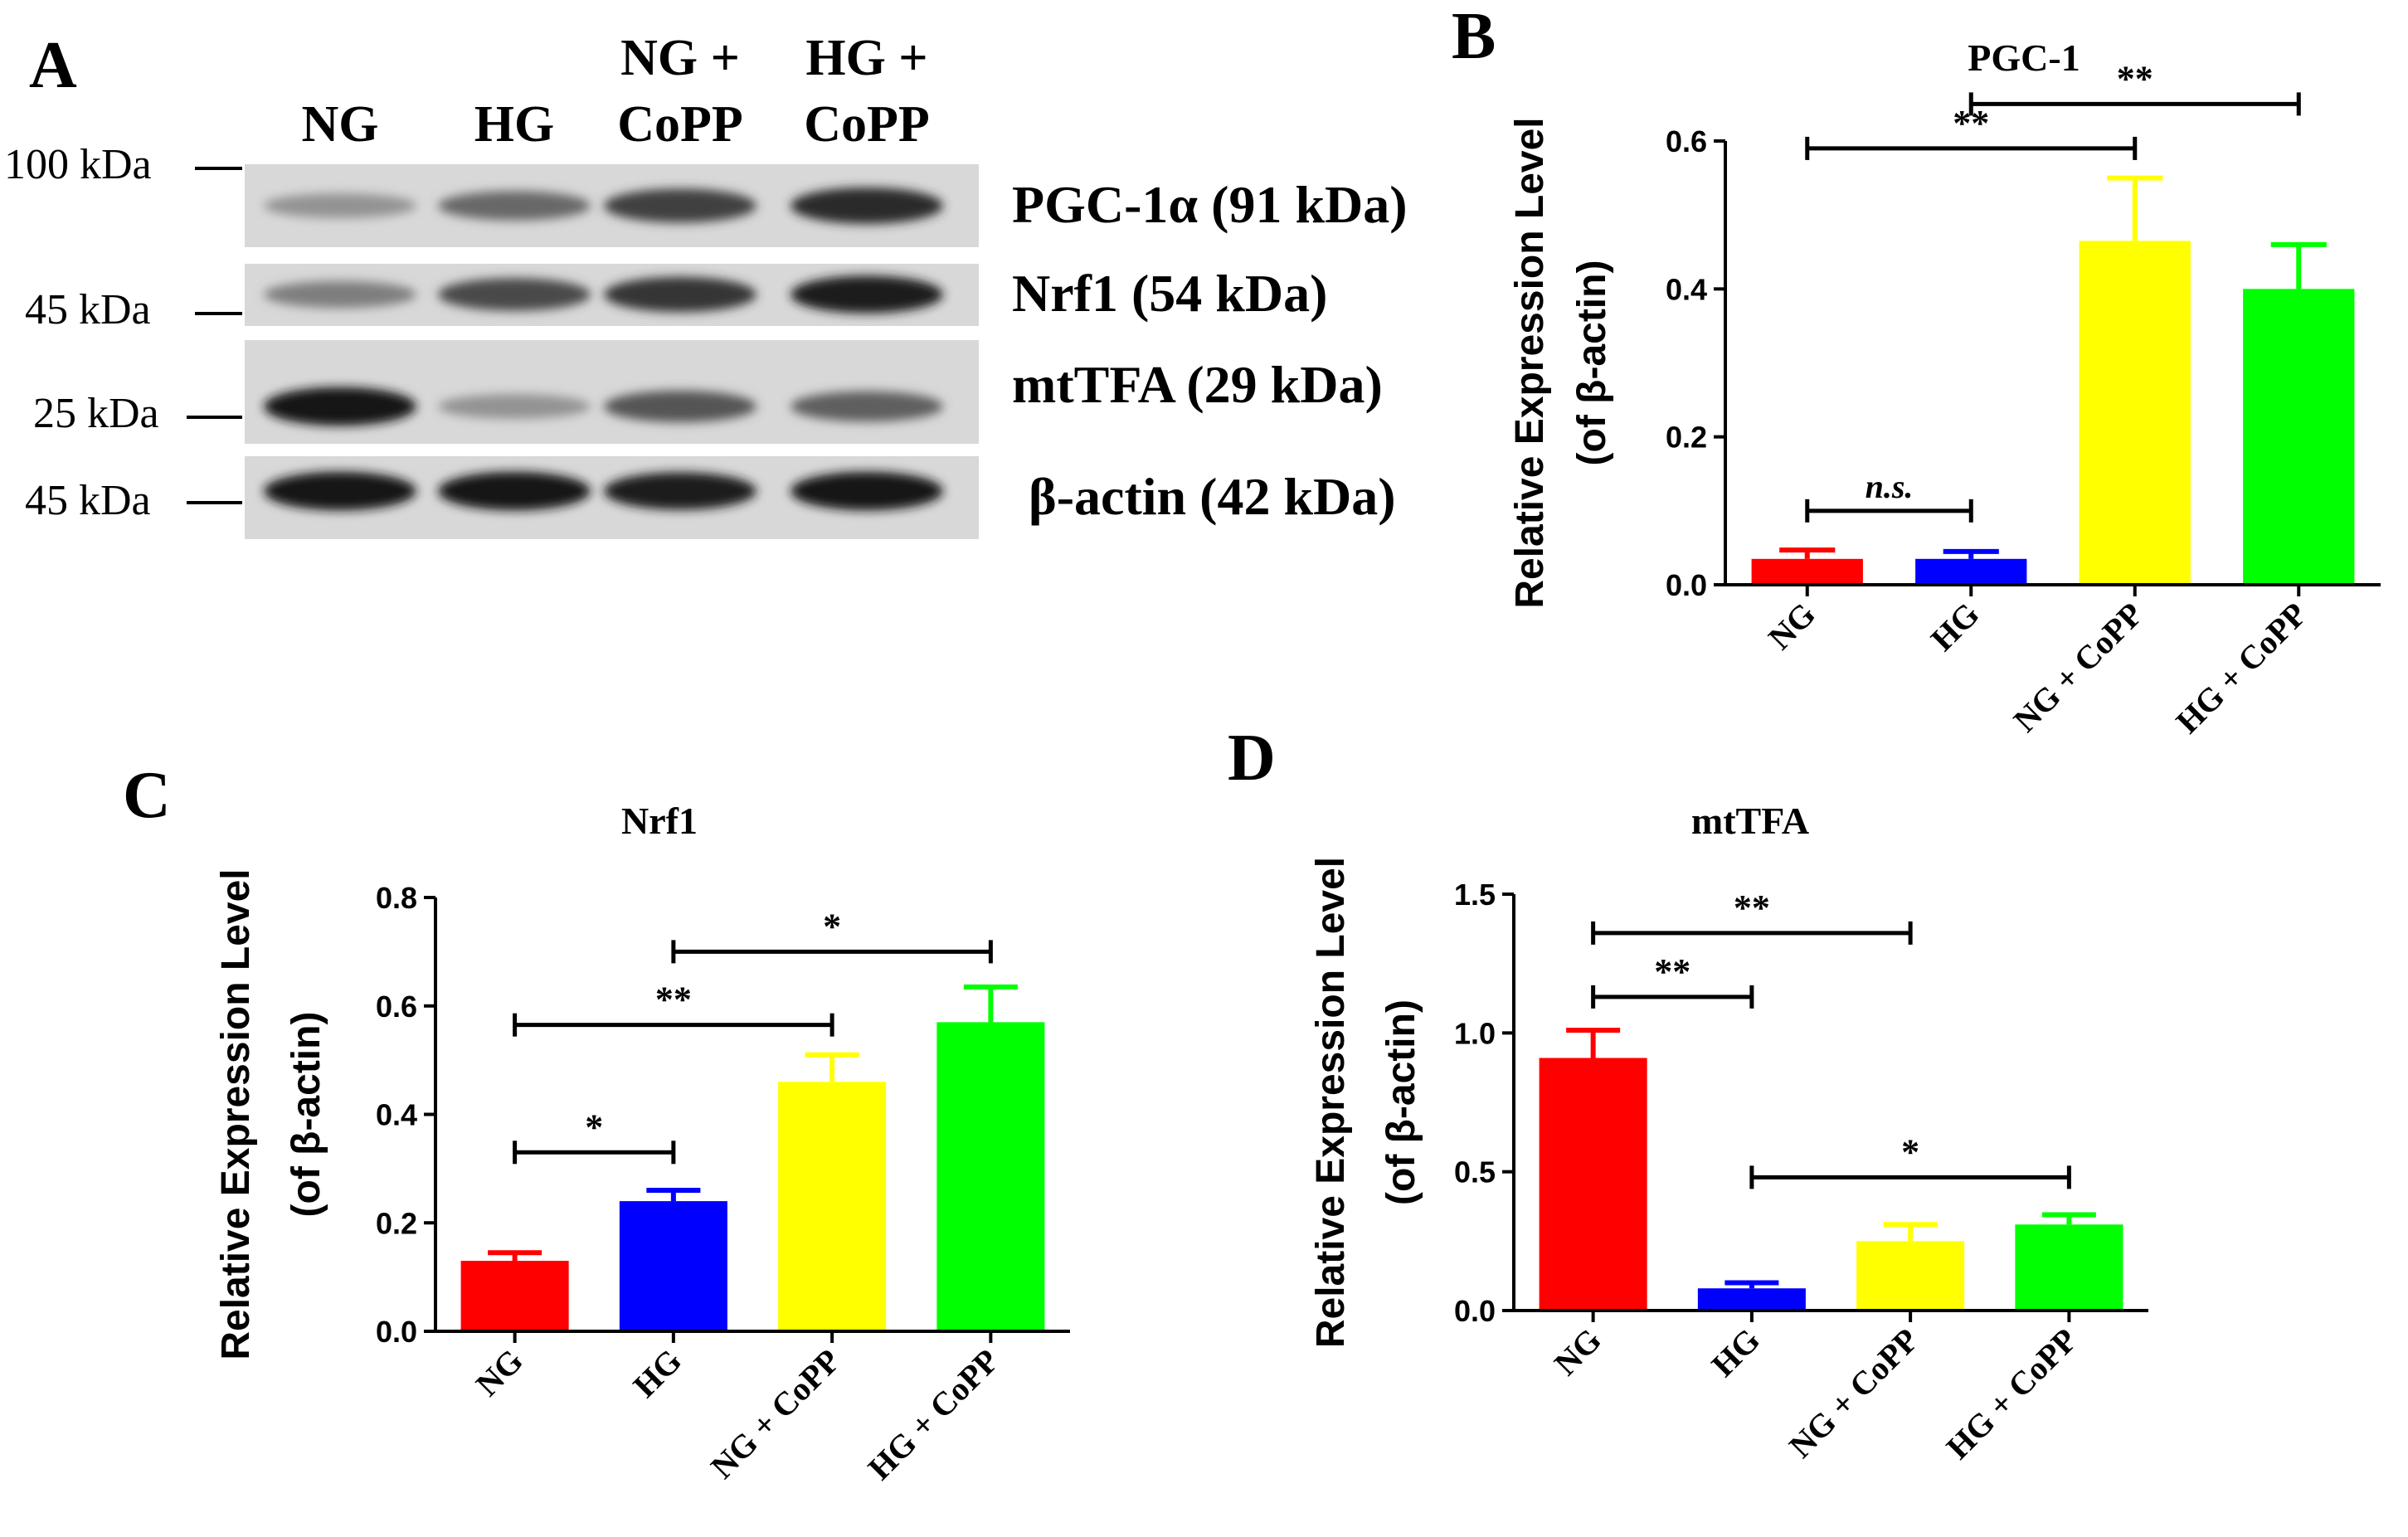  Describe the element at coordinates (1210, 204) in the screenshot. I see `blot-label-pgc1a: PGC-1α (91 kDa)` at that location.